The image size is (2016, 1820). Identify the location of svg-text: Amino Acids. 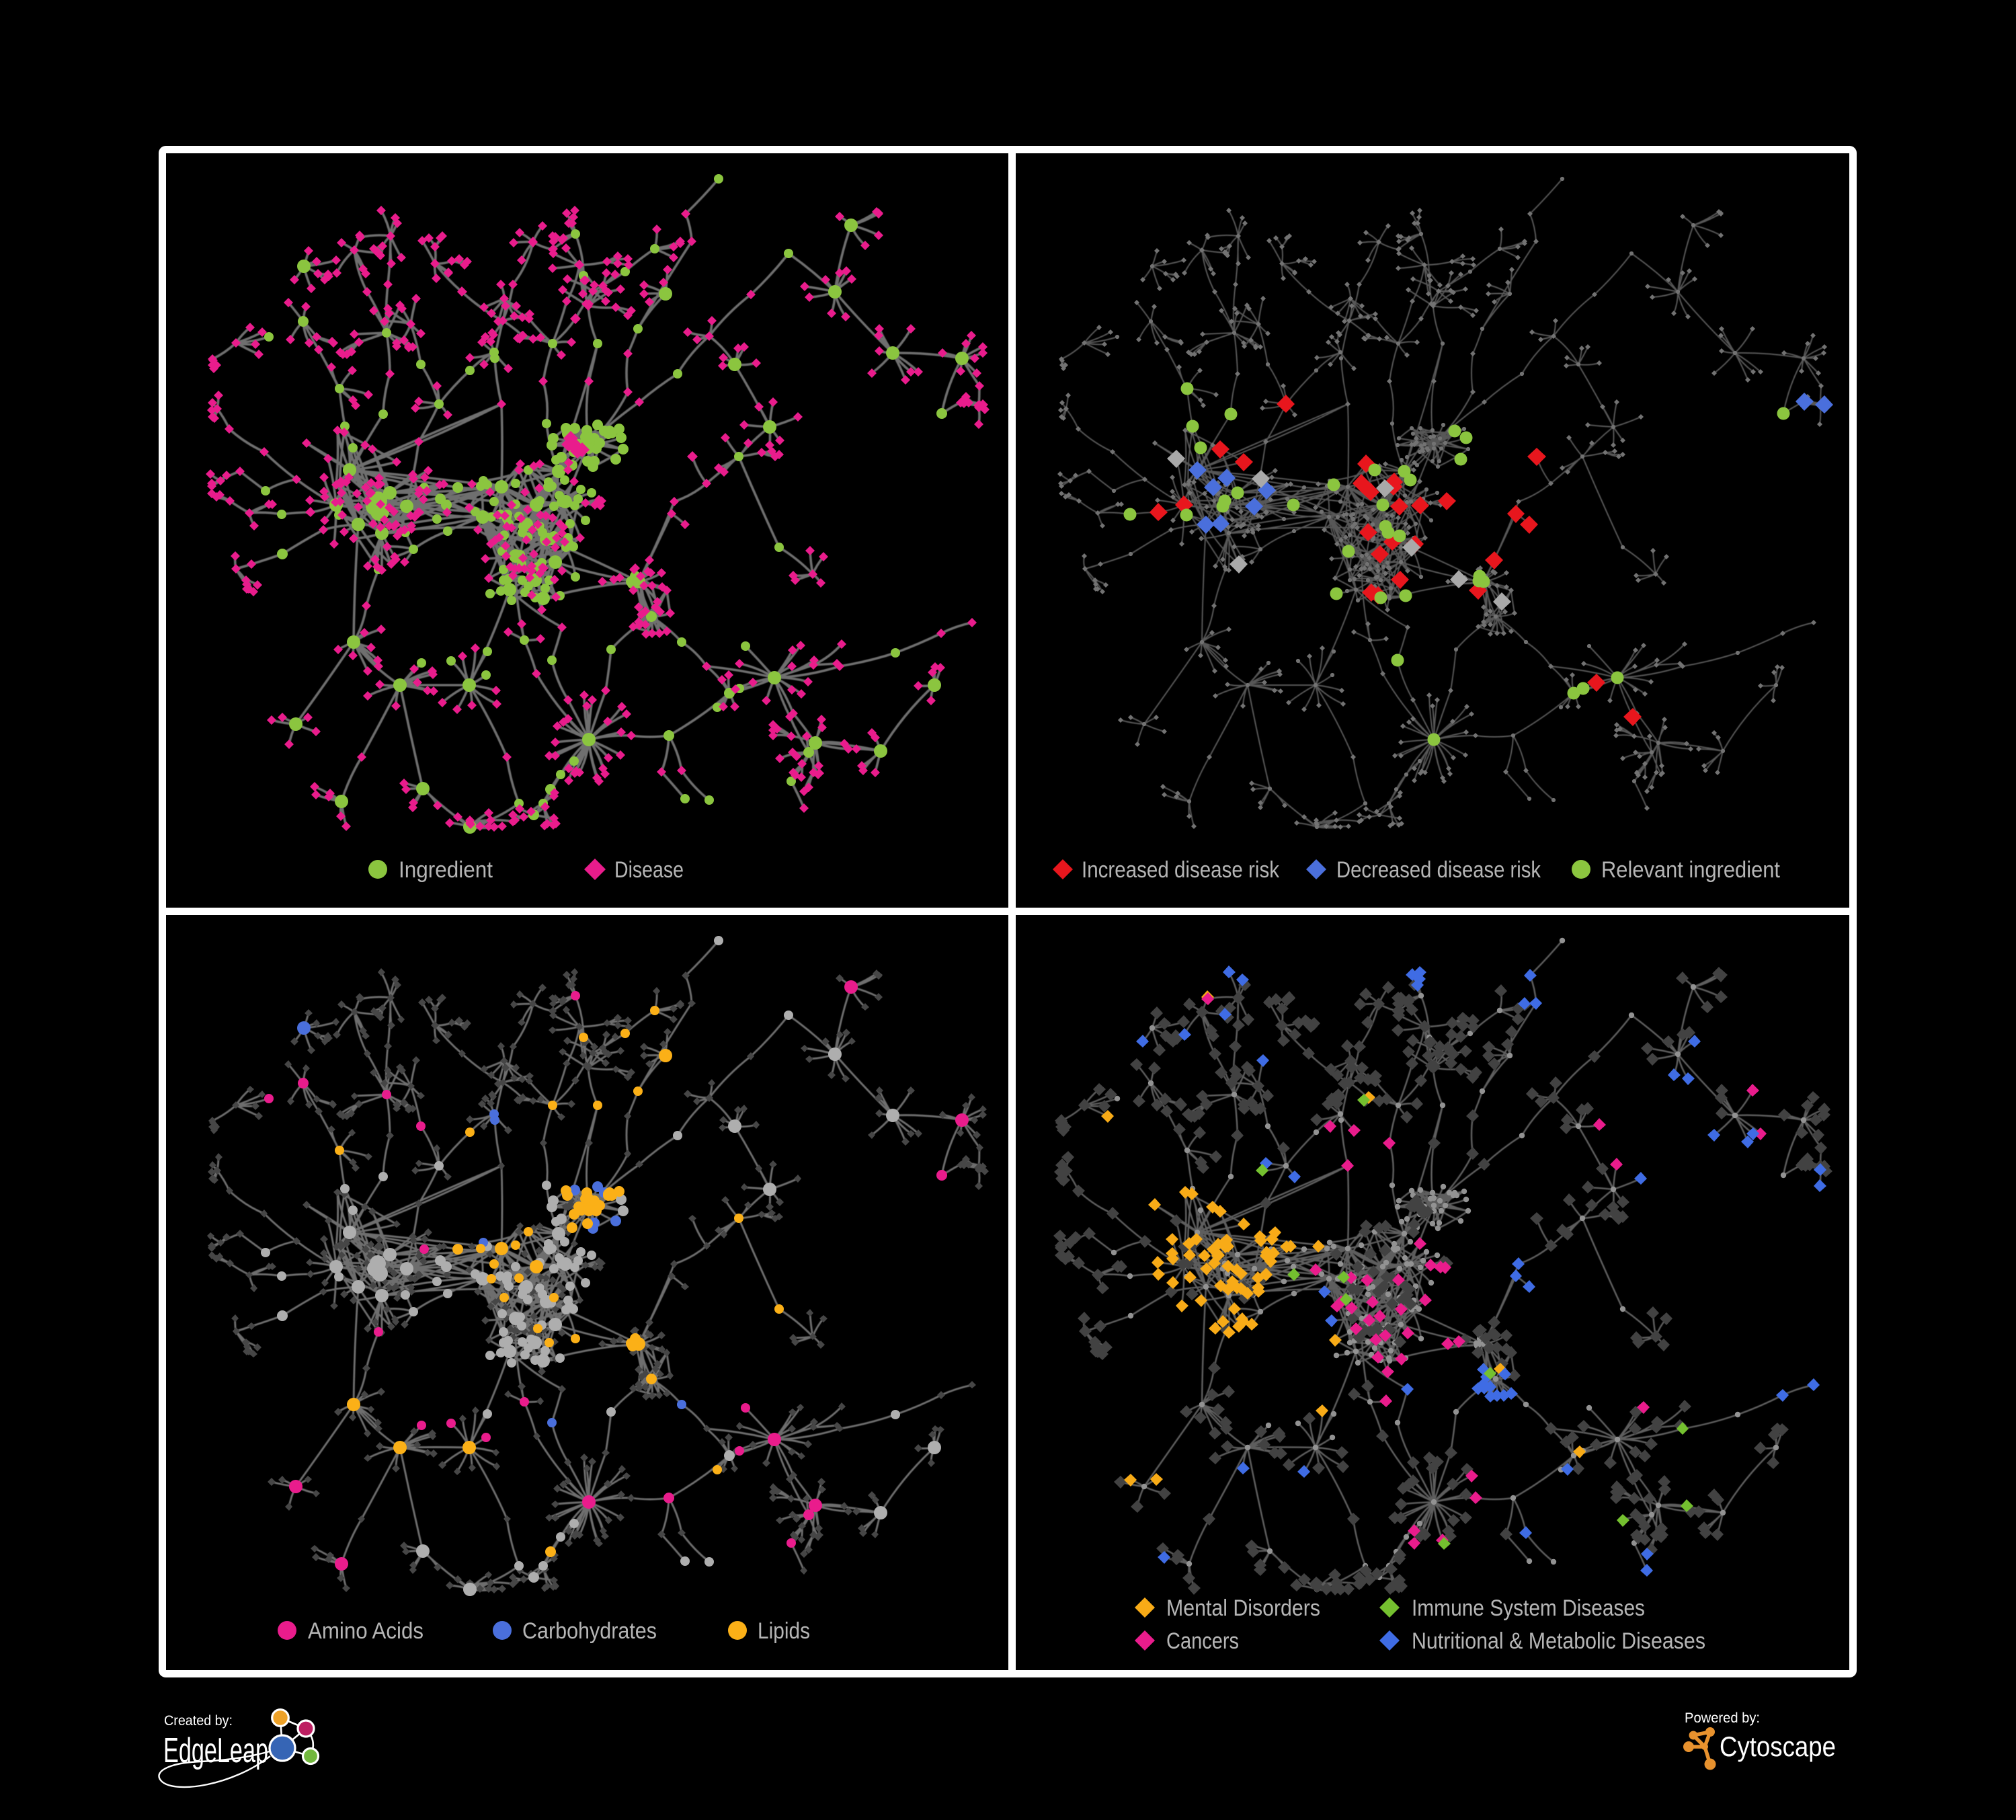
(366, 1631).